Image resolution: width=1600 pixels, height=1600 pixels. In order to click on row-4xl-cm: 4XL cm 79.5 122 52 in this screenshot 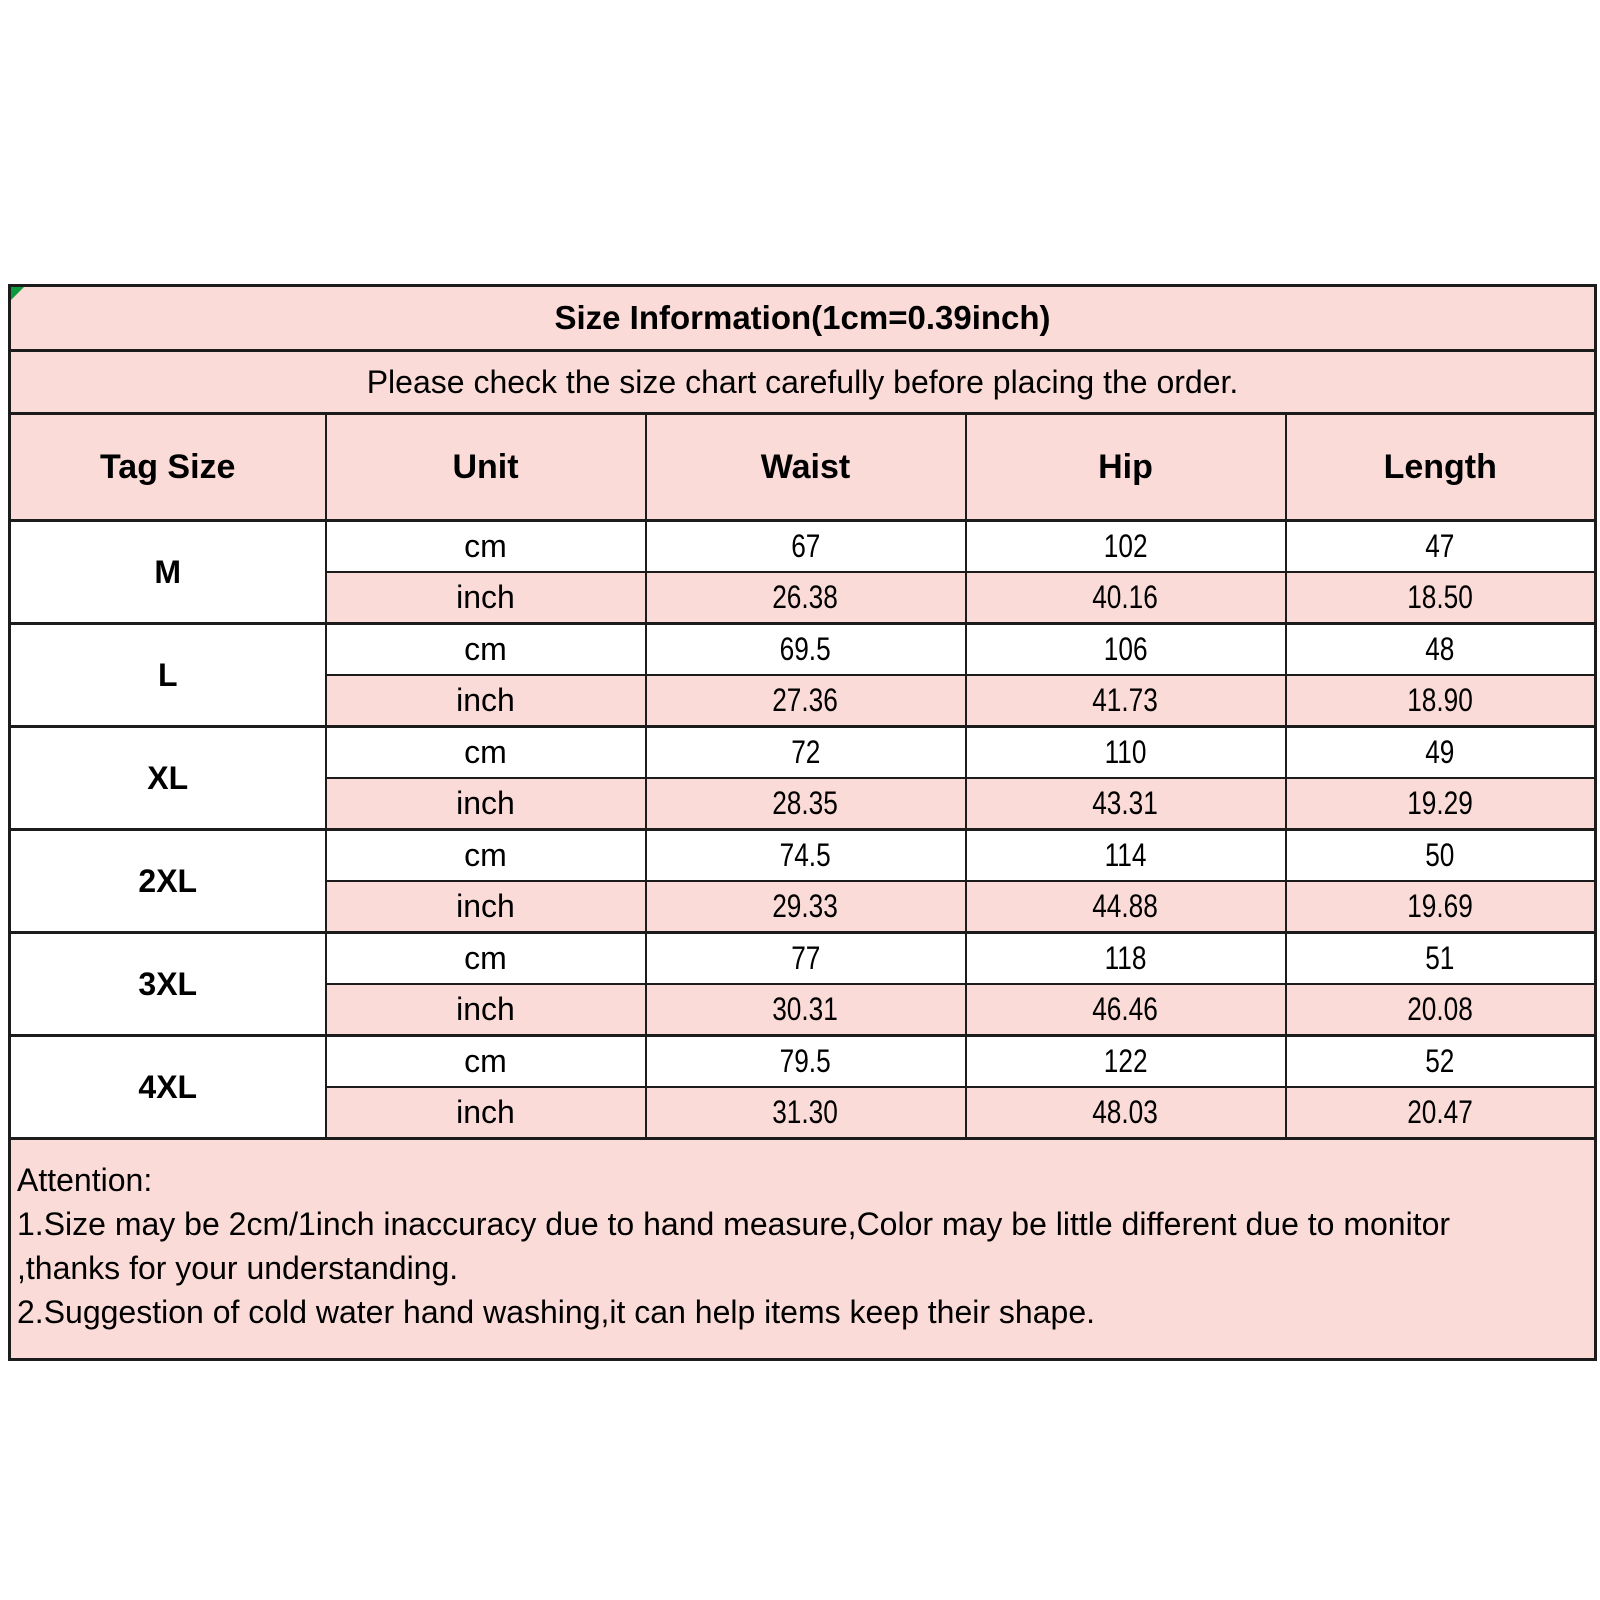, I will do `click(802, 1087)`.